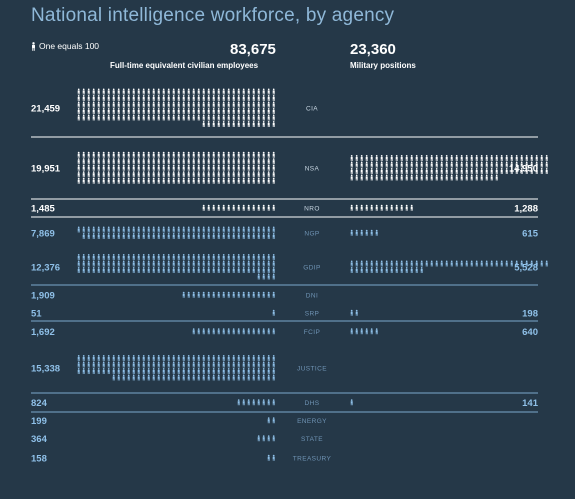 The width and height of the screenshot is (575, 499). What do you see at coordinates (312, 268) in the screenshot?
I see `agency-label: GDIP` at bounding box center [312, 268].